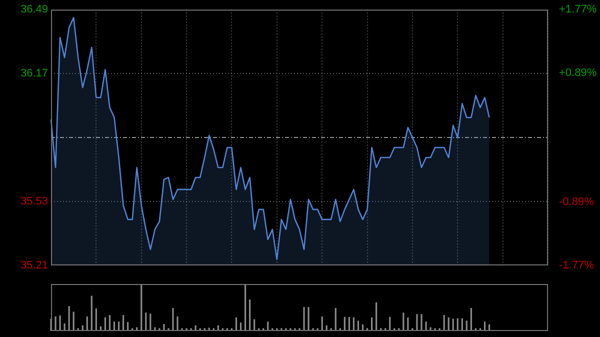 The image size is (600, 337). Describe the element at coordinates (578, 73) in the screenshot. I see `y2-tick-label: +0.89%` at that location.